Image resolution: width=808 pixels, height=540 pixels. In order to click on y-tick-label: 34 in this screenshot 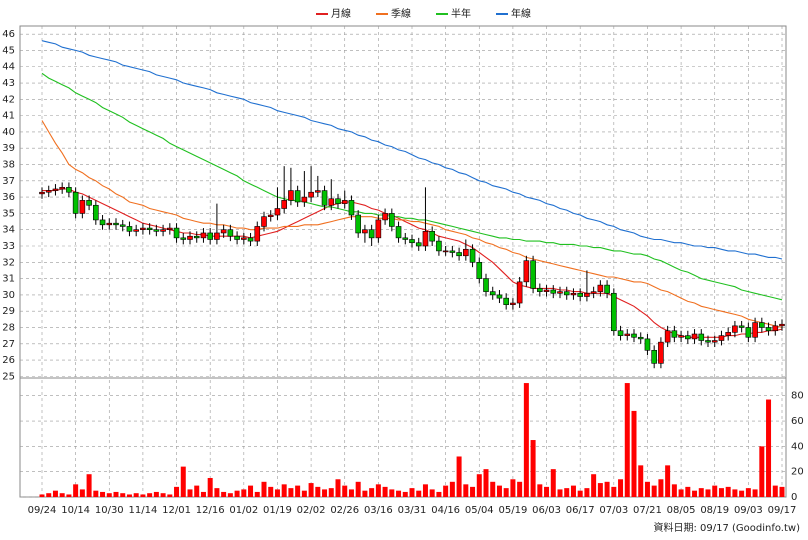, I will do `click(8, 230)`.